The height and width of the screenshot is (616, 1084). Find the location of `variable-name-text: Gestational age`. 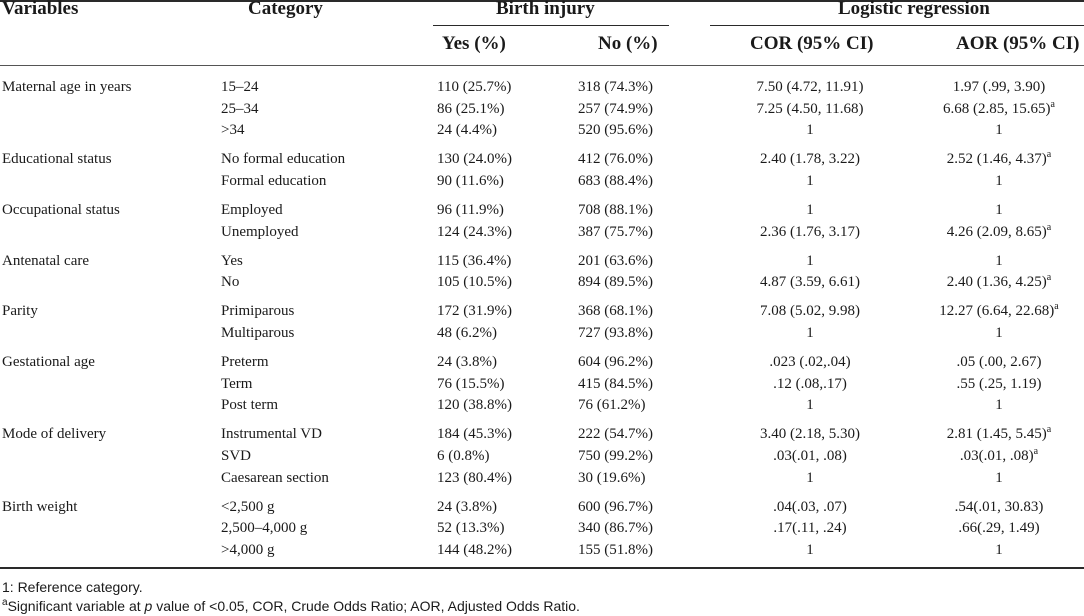

variable-name-text: Gestational age is located at coordinates (48, 362).